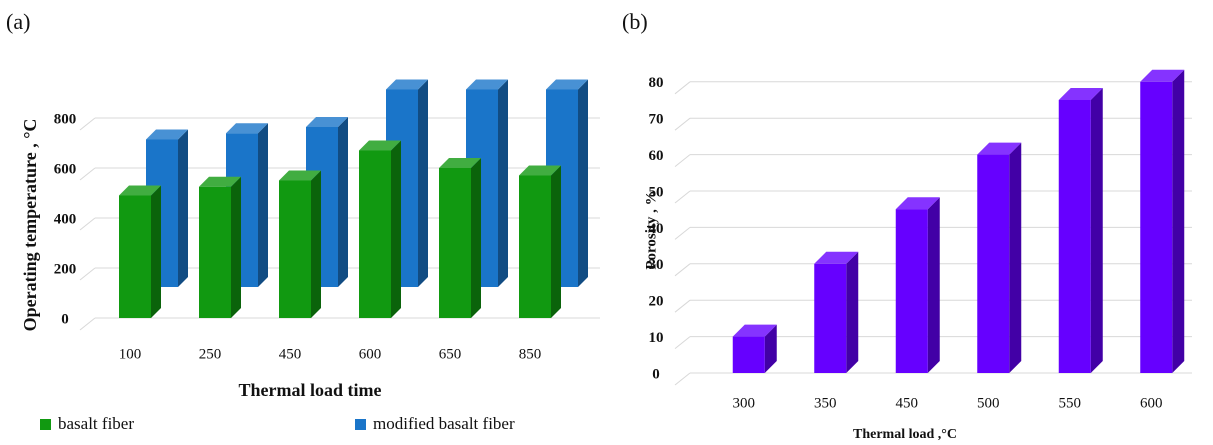 This screenshot has height=445, width=1213. Describe the element at coordinates (988, 403) in the screenshot. I see `x-tick-label: 500` at that location.